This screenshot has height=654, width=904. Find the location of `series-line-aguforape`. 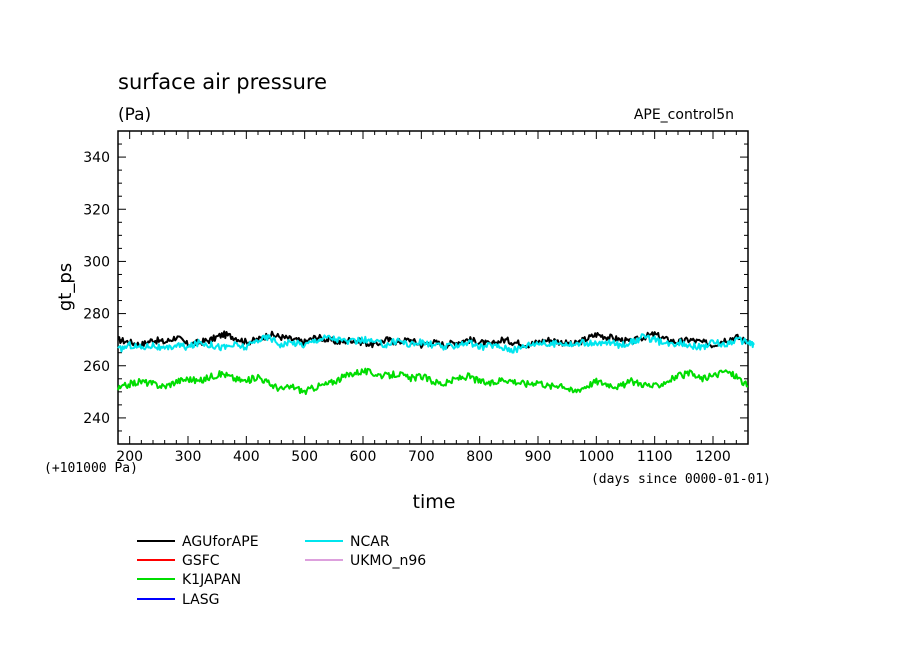

series-line-aguforape is located at coordinates (433, 340).